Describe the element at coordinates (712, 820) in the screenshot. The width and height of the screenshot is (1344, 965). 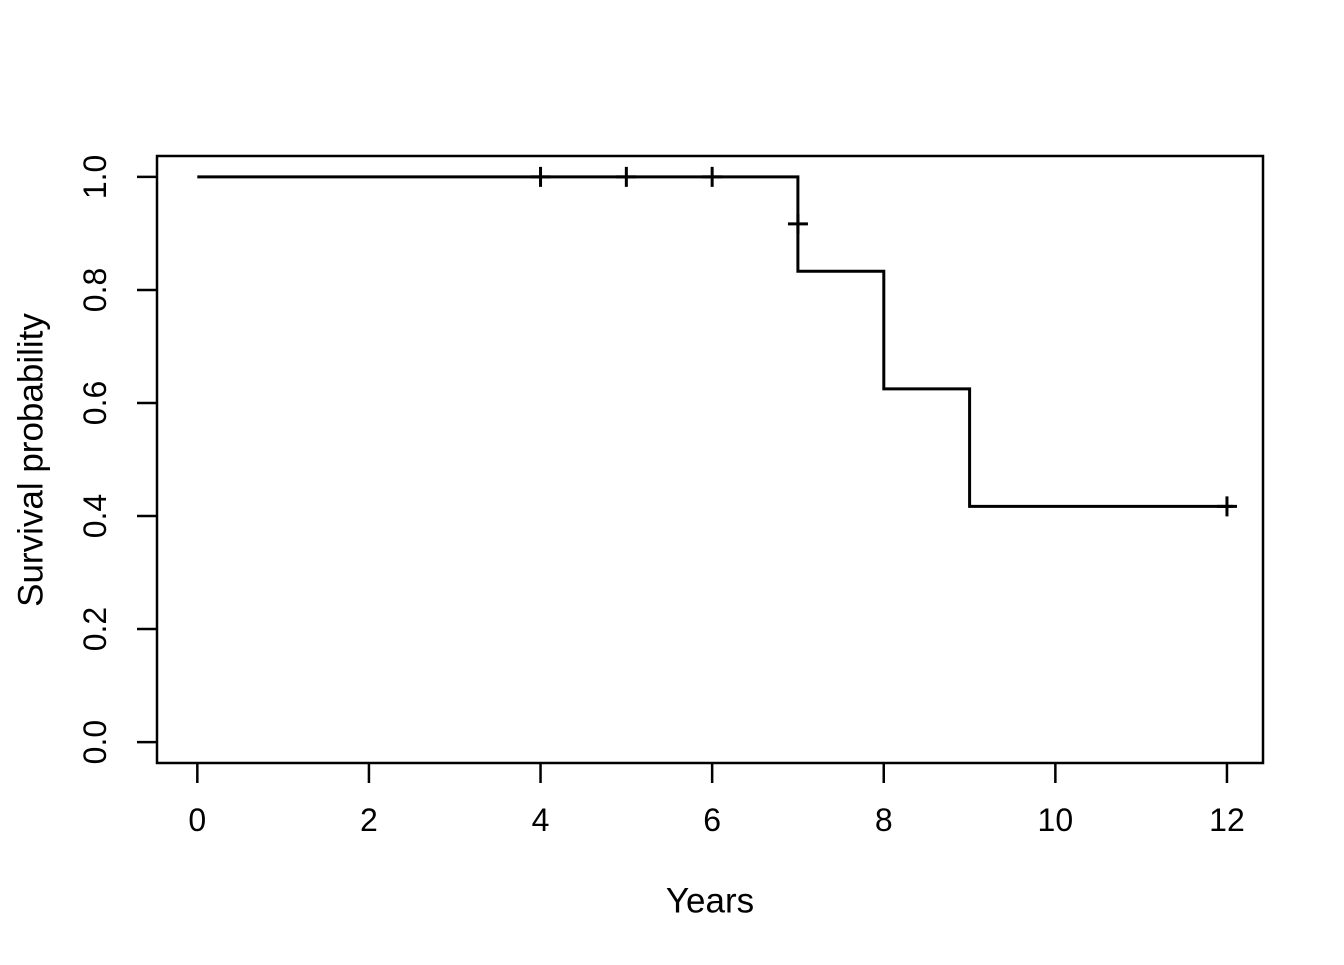
I see `x-tick-label-3: 6` at that location.